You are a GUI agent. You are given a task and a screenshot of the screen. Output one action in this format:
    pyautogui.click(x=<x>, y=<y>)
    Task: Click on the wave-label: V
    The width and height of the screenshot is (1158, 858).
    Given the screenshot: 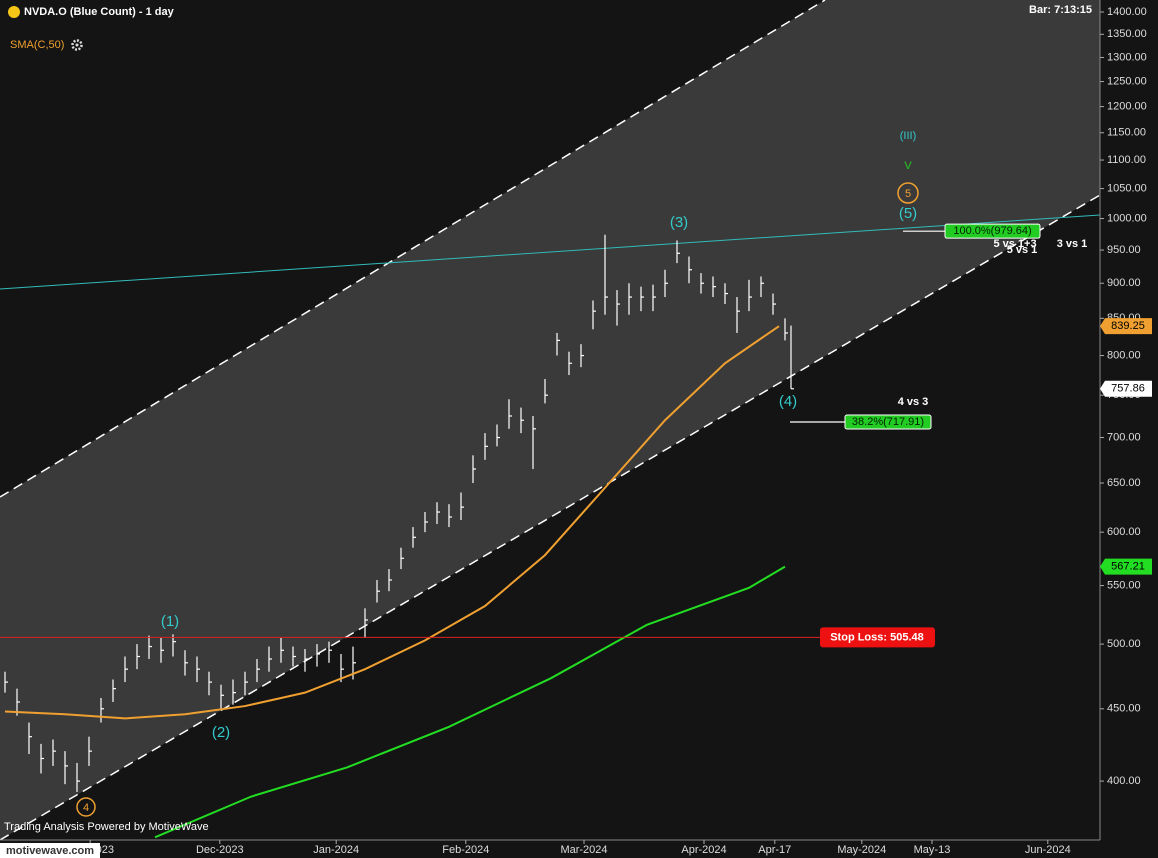 What is the action you would take?
    pyautogui.click(x=908, y=166)
    